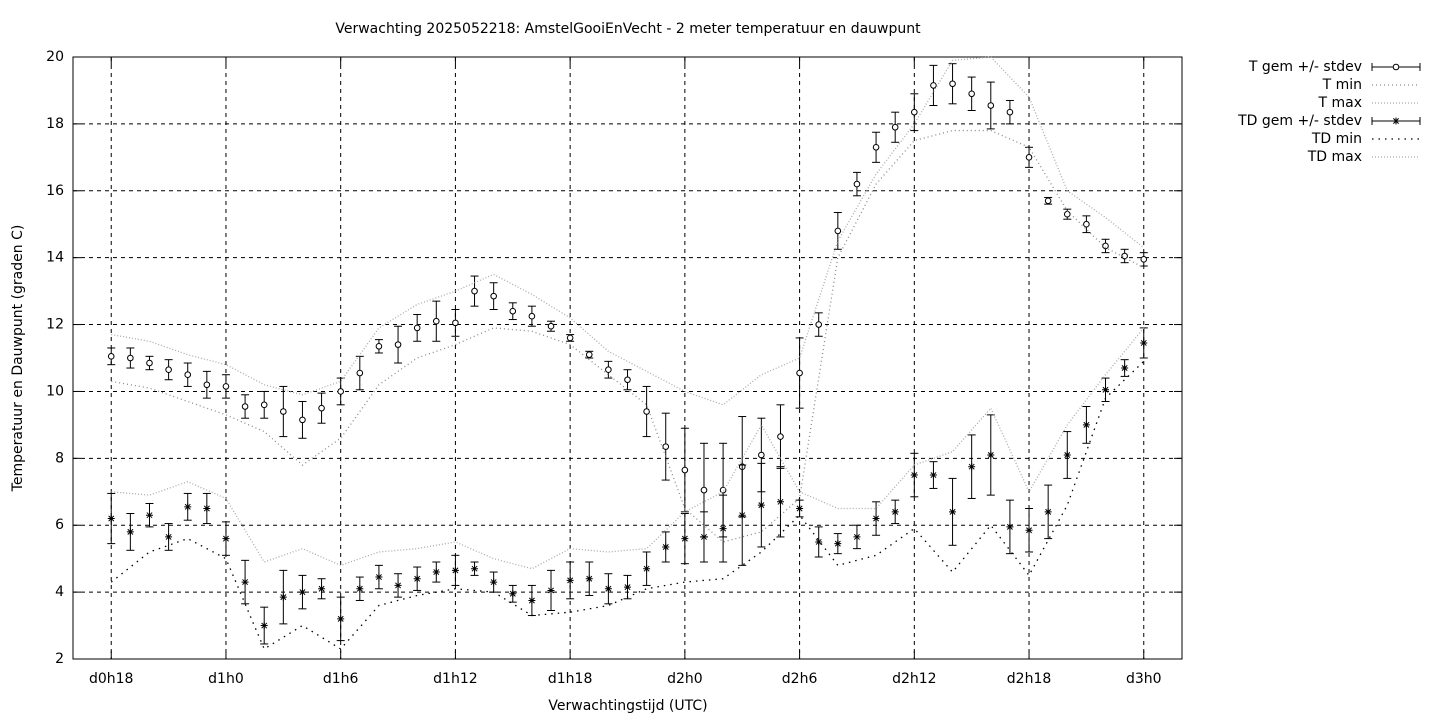 The height and width of the screenshot is (724, 1440). What do you see at coordinates (55, 325) in the screenshot?
I see `y-tick-label: 12` at bounding box center [55, 325].